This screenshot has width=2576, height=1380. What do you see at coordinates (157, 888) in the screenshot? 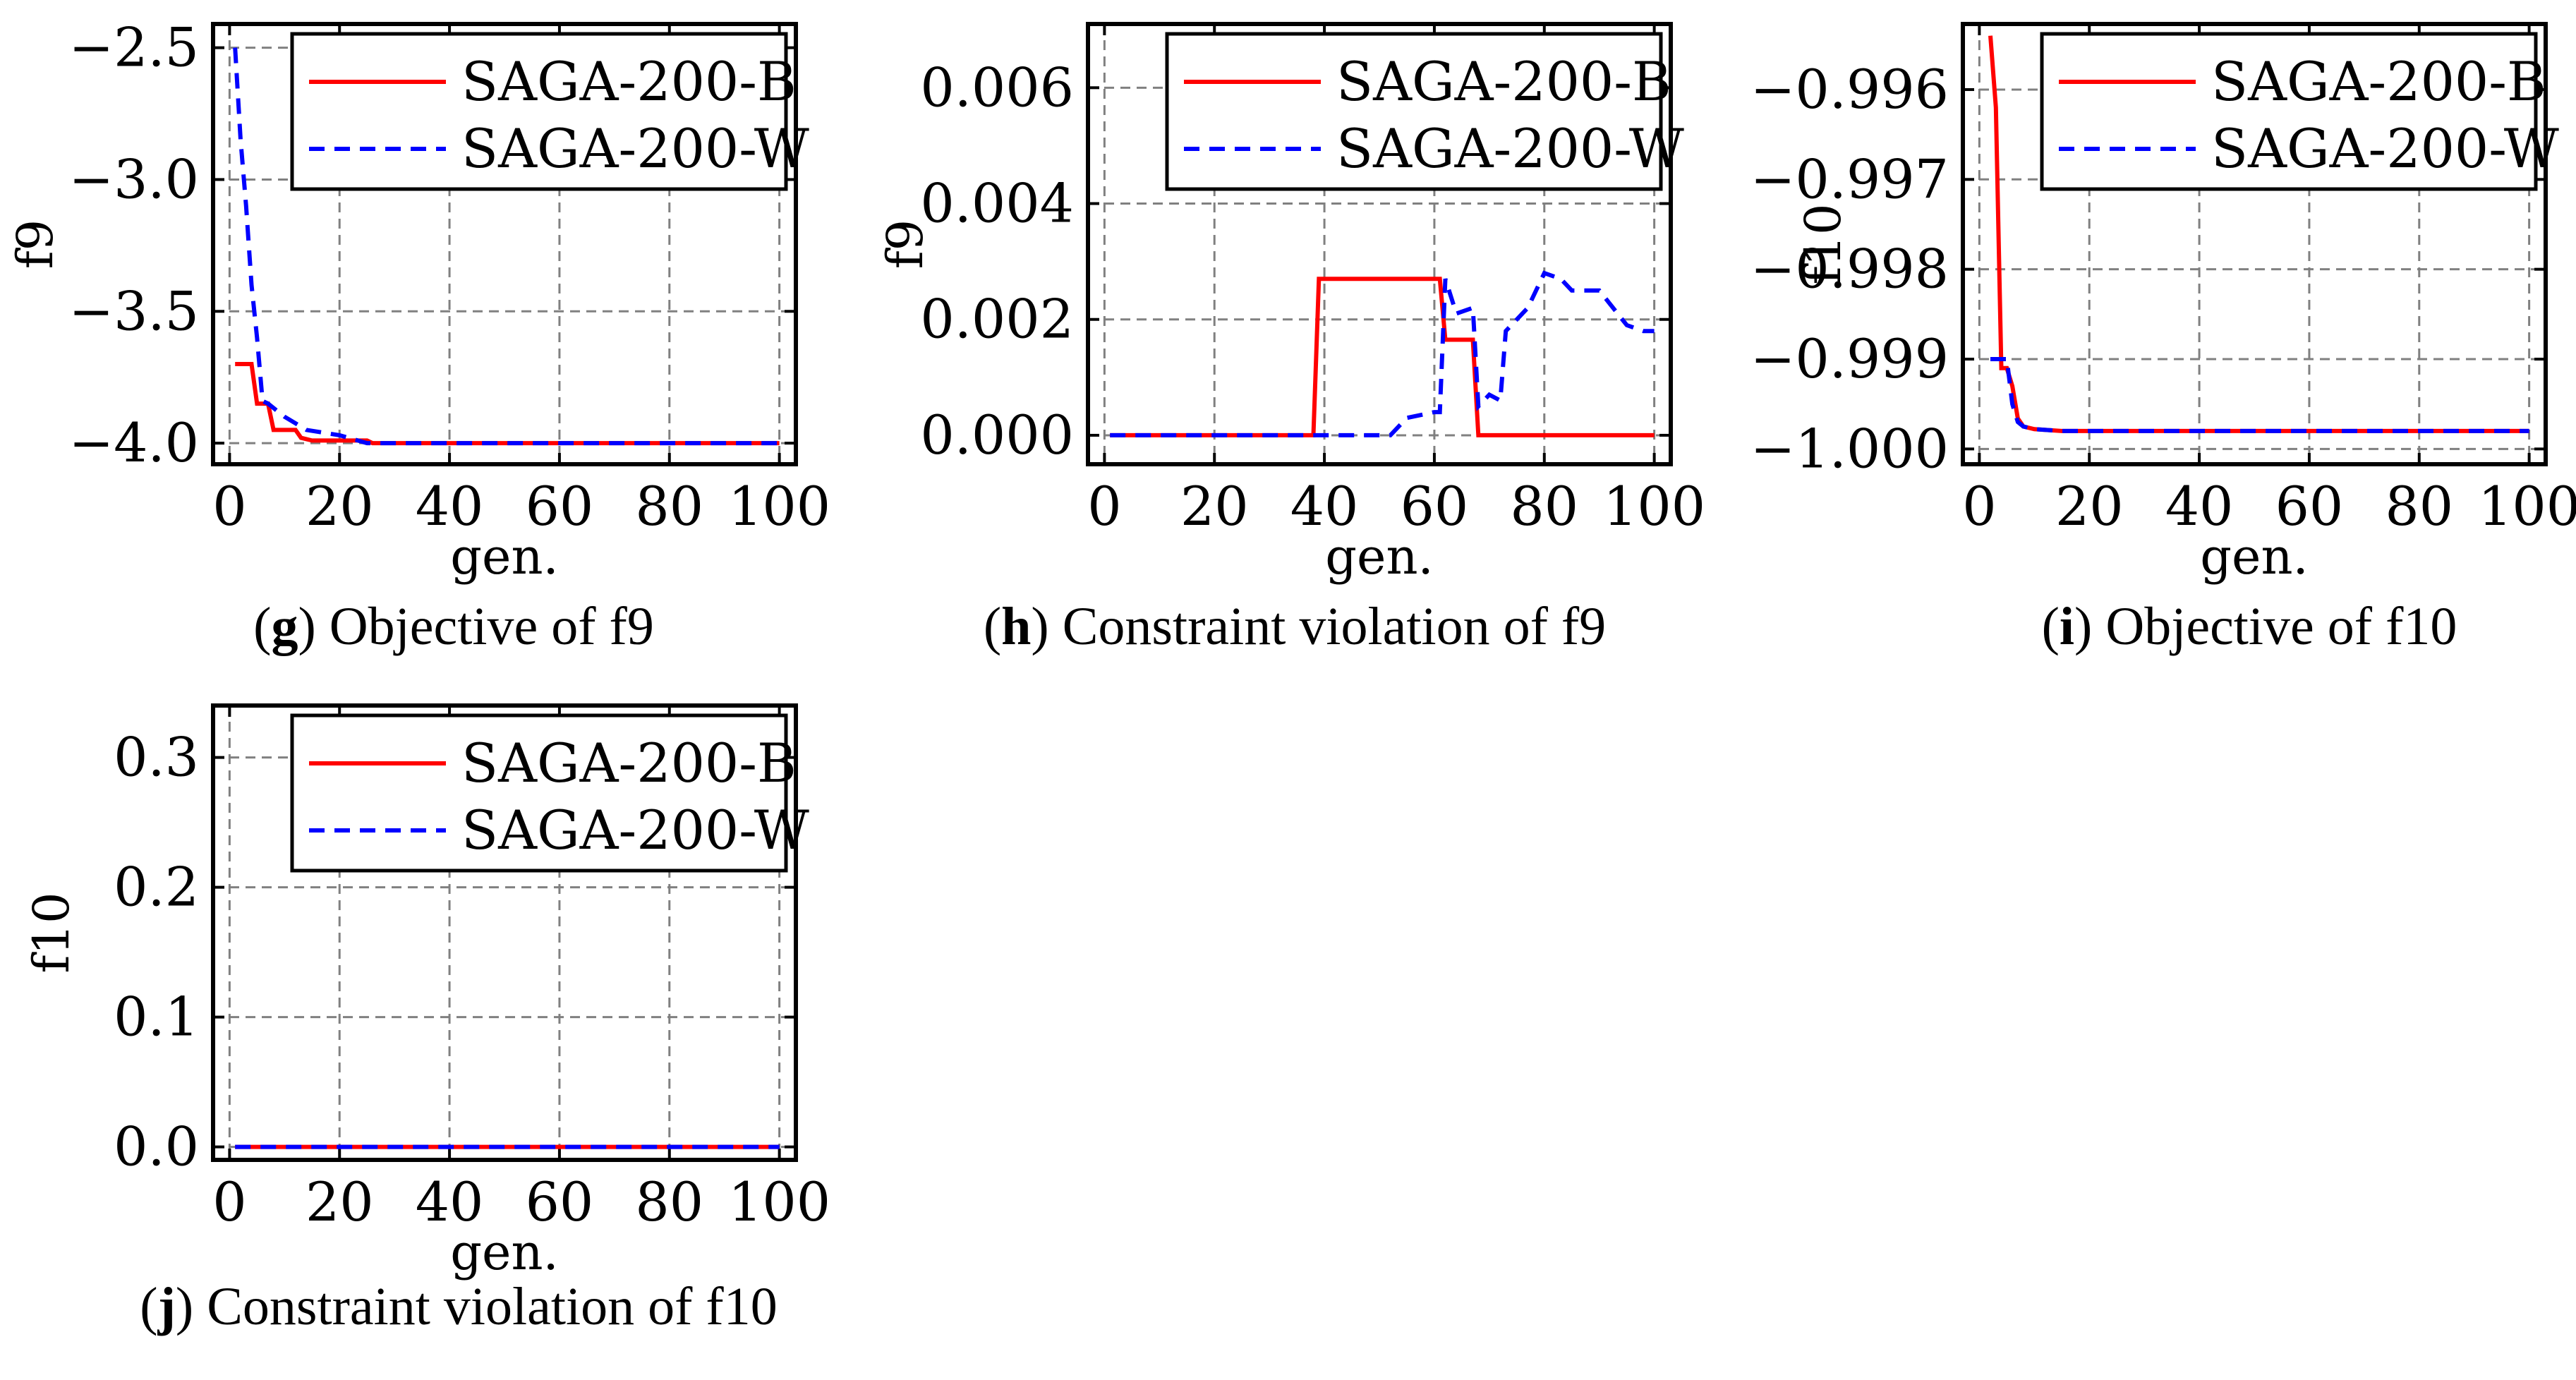
I see `y-tick-label: 0.2` at bounding box center [157, 888].